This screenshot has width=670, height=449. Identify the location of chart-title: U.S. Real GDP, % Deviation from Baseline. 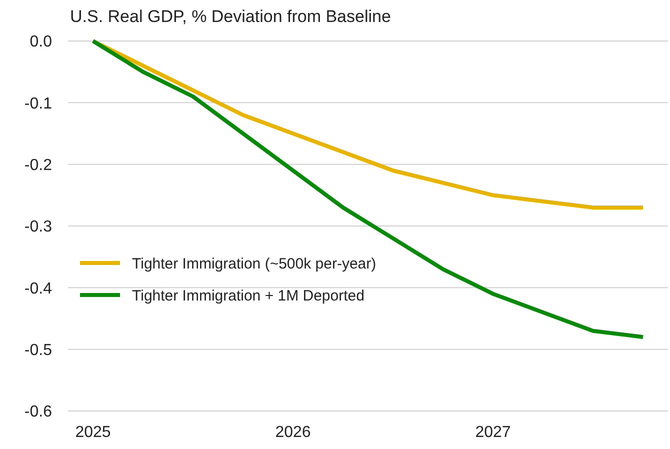
(230, 16).